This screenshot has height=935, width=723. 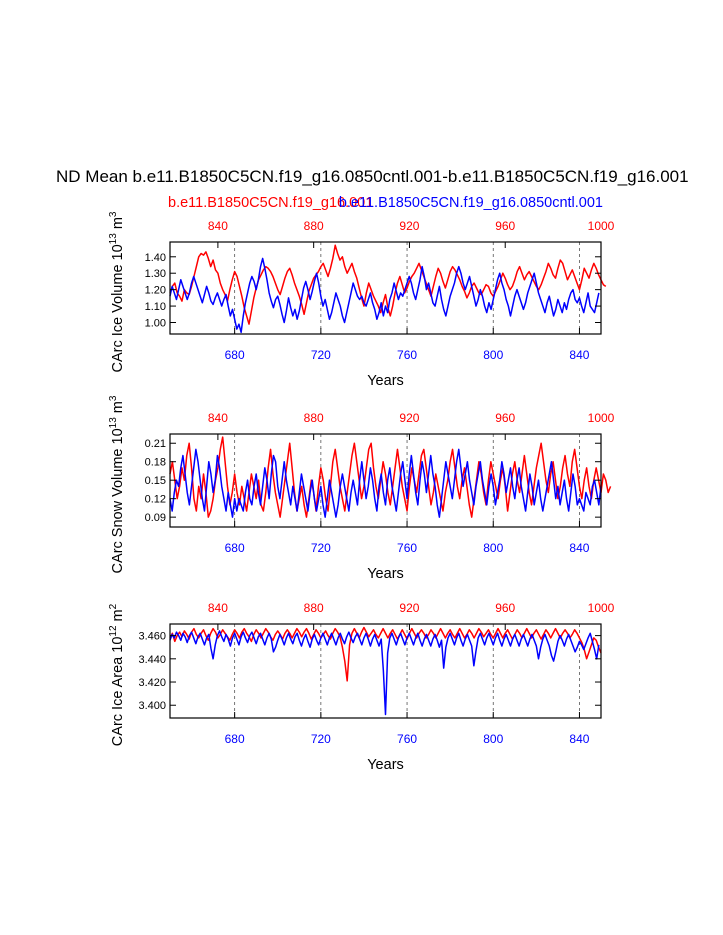 What do you see at coordinates (113, 606) in the screenshot?
I see `y-axis-title-ylabel-unit-exp: 2` at bounding box center [113, 606].